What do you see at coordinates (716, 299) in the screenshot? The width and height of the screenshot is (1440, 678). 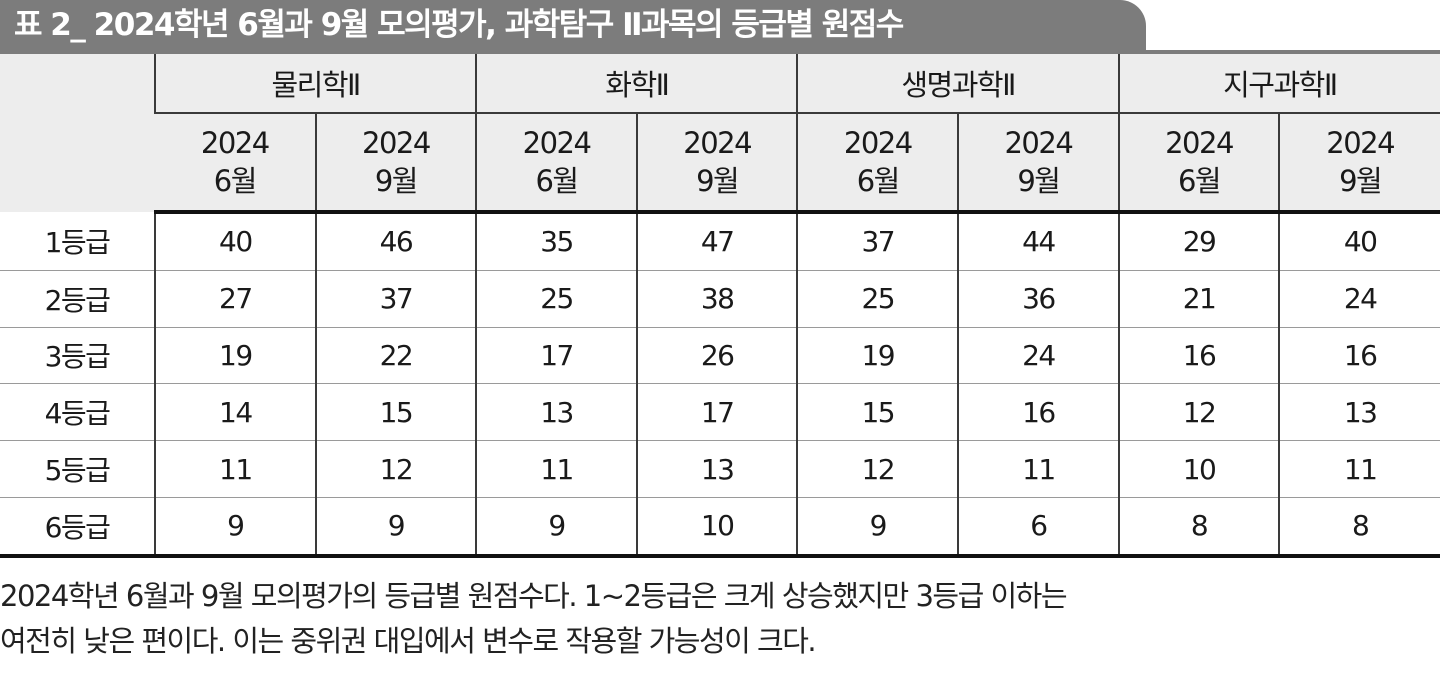 I see `score-cell: 38` at bounding box center [716, 299].